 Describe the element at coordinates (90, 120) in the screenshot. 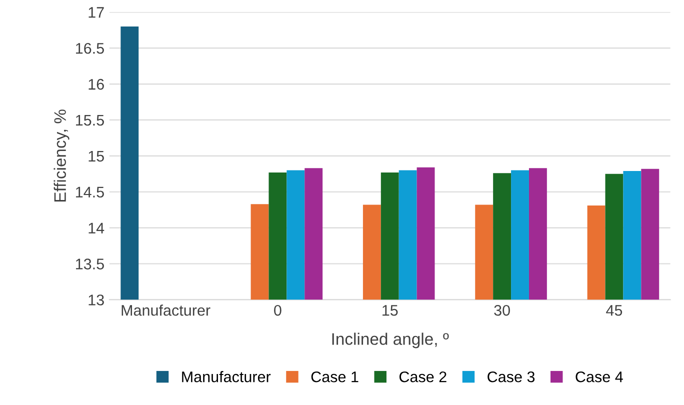

I see `y-tick-label: 15.5` at that location.